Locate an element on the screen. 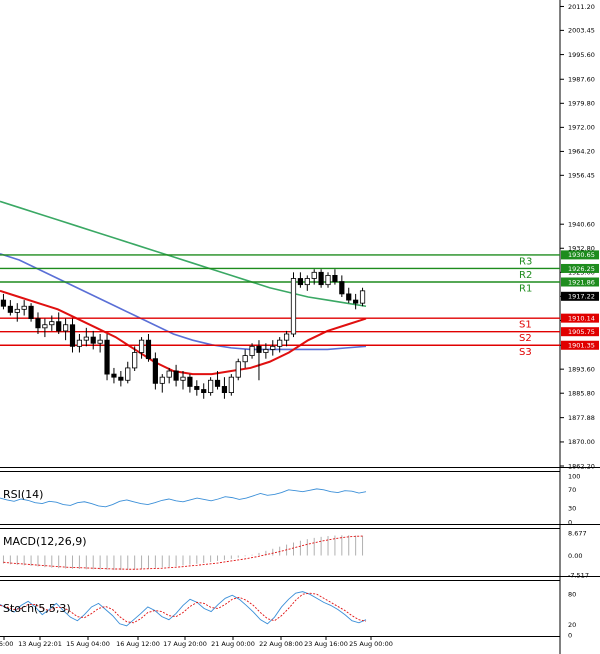 This screenshot has width=600, height=654. price-y-tick-label: 1877.88 is located at coordinates (581, 418).